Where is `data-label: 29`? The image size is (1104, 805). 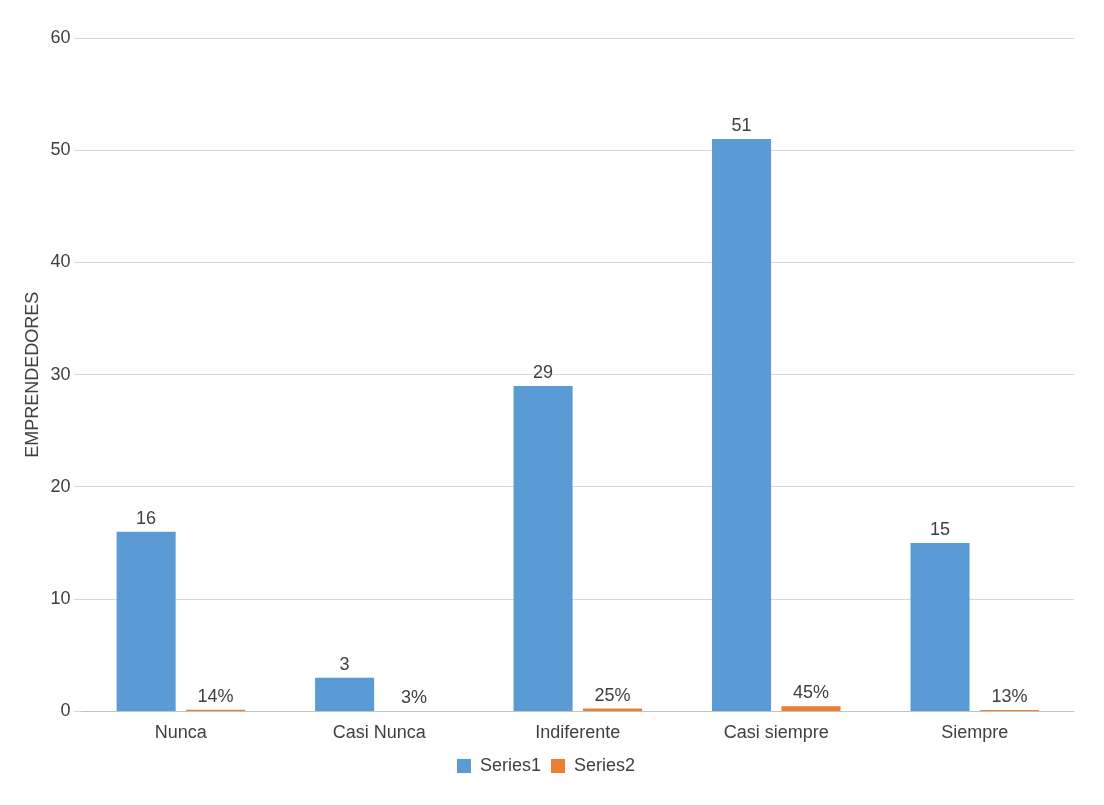
data-label: 29 is located at coordinates (543, 371).